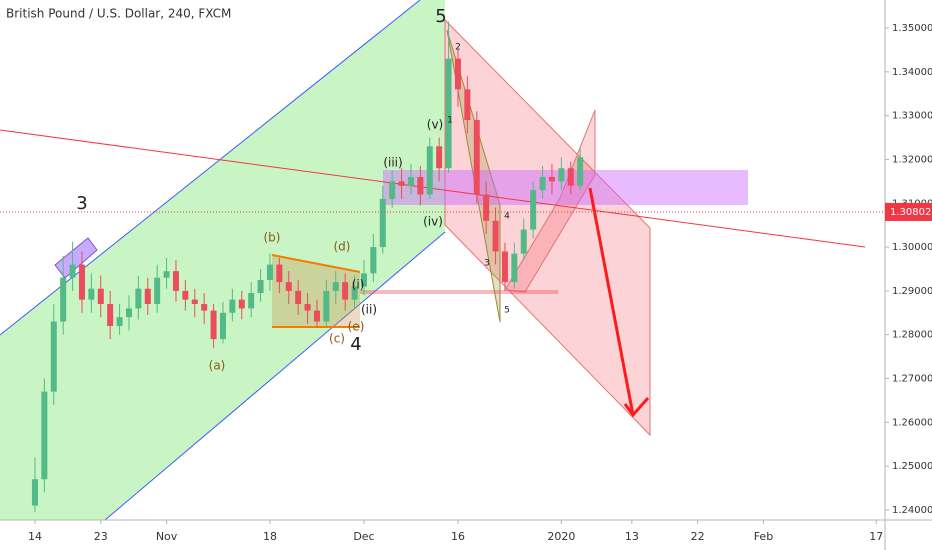 The height and width of the screenshot is (550, 932). What do you see at coordinates (337, 339) in the screenshot?
I see `wave-label: (c)` at bounding box center [337, 339].